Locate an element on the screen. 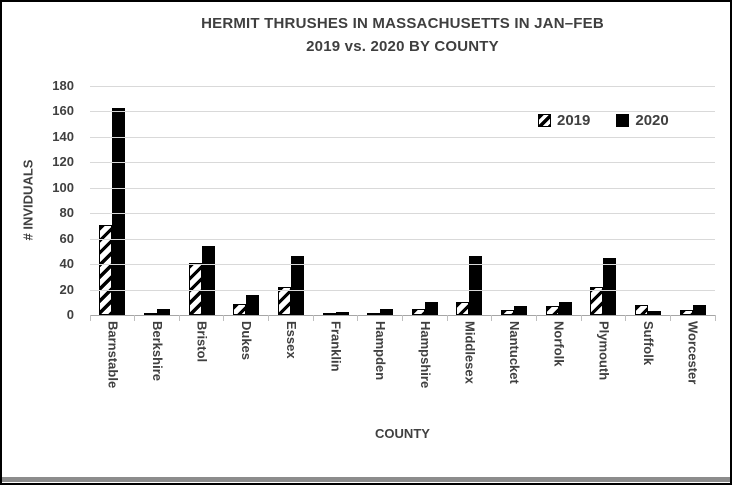  bar-2019-essex is located at coordinates (284, 301).